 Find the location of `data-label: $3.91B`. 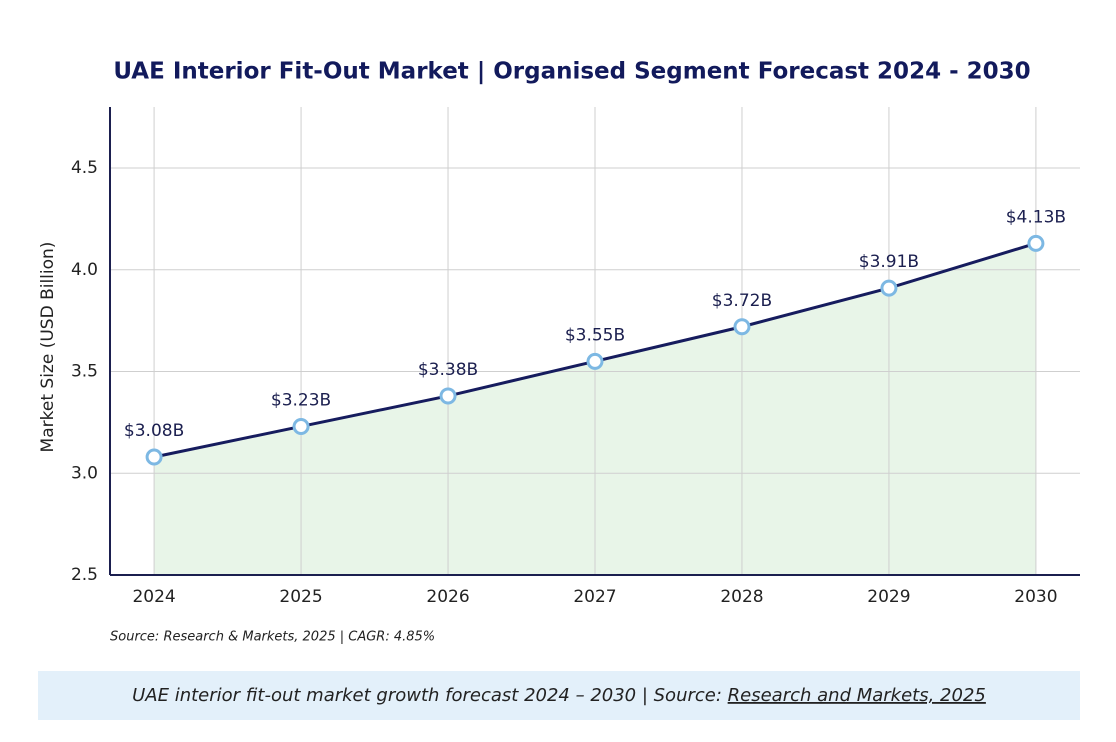

data-label: $3.91B is located at coordinates (889, 262).